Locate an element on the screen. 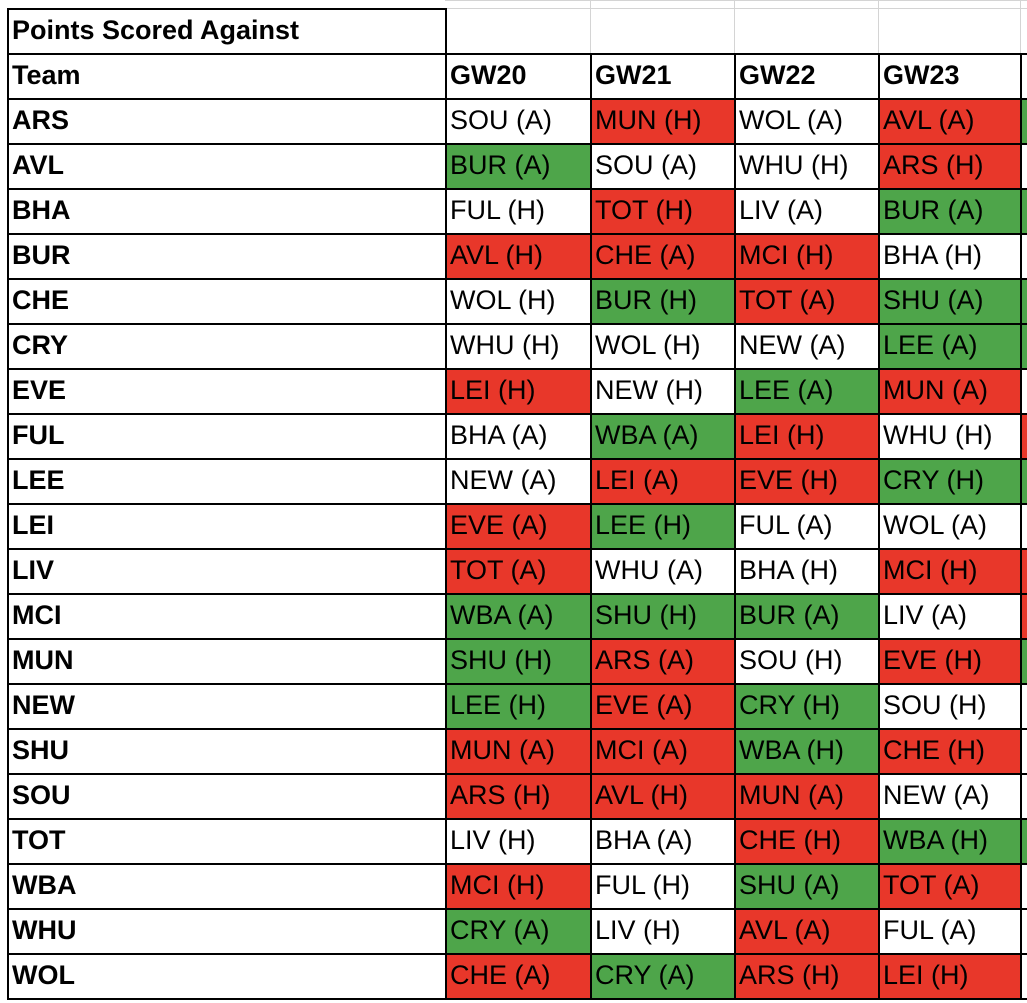 This screenshot has height=1003, width=1027. fixture-cell: TOT (H) is located at coordinates (662, 210).